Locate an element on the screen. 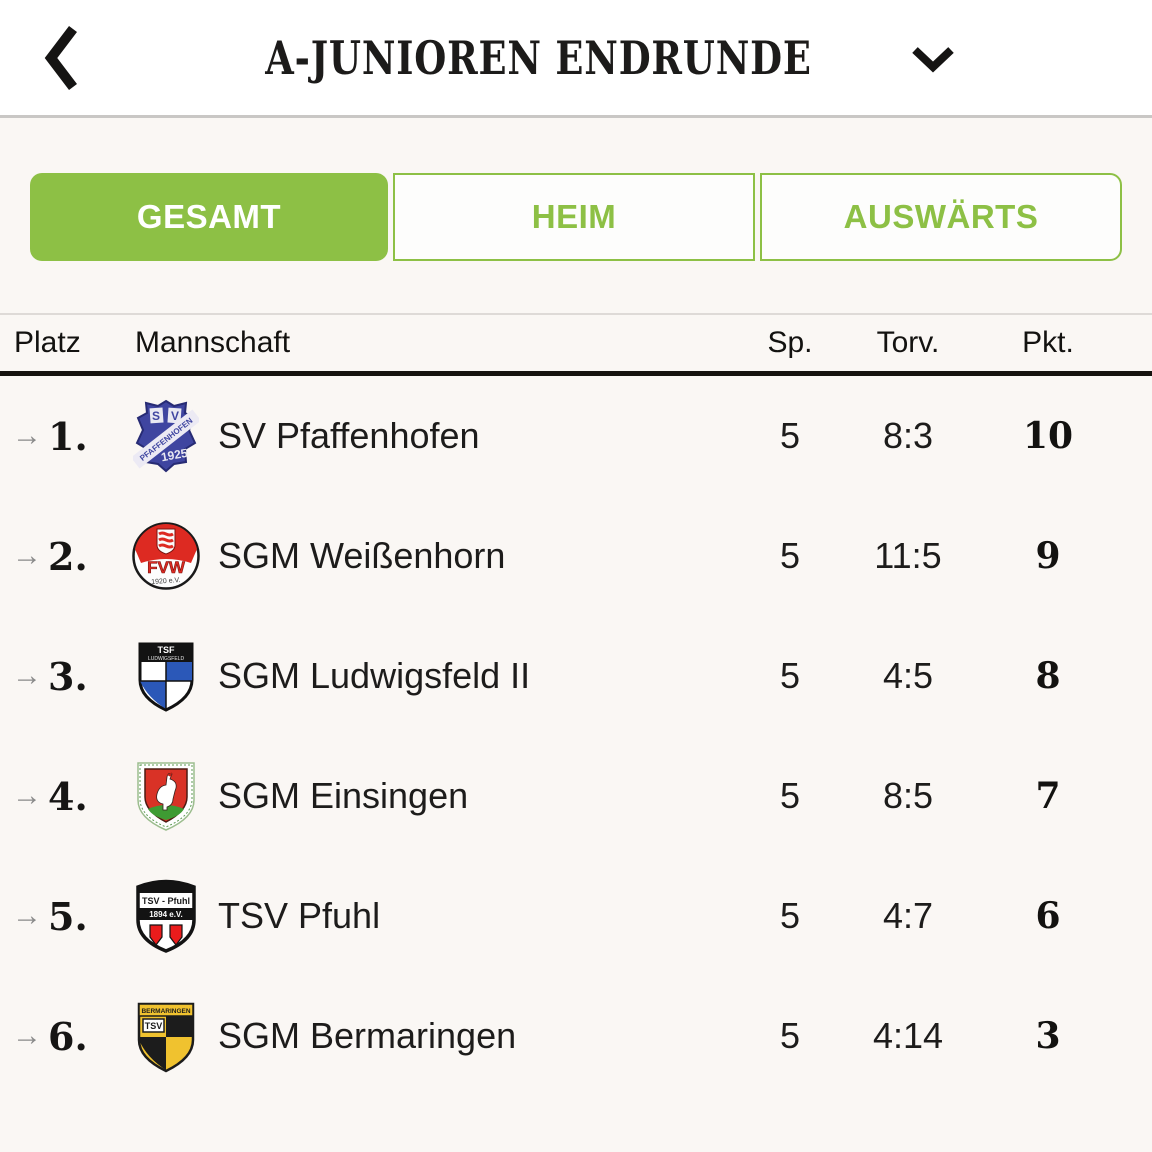 The height and width of the screenshot is (1152, 1152). back-button is located at coordinates (60, 58).